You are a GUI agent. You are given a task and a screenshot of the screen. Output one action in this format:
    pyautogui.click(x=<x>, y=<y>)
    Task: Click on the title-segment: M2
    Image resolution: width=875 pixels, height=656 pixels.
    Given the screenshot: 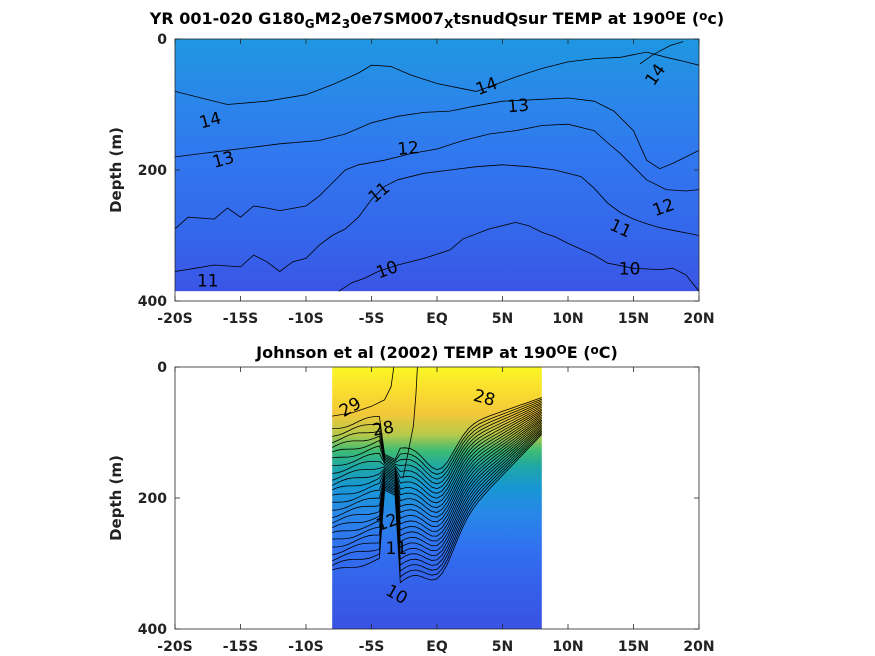 What is the action you would take?
    pyautogui.click(x=328, y=18)
    